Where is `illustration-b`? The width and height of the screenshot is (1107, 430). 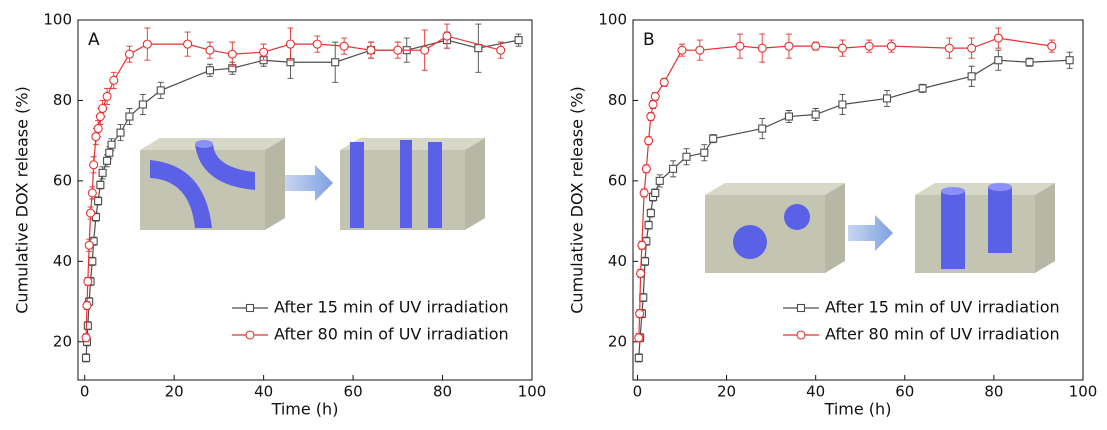 illustration-b is located at coordinates (880, 228).